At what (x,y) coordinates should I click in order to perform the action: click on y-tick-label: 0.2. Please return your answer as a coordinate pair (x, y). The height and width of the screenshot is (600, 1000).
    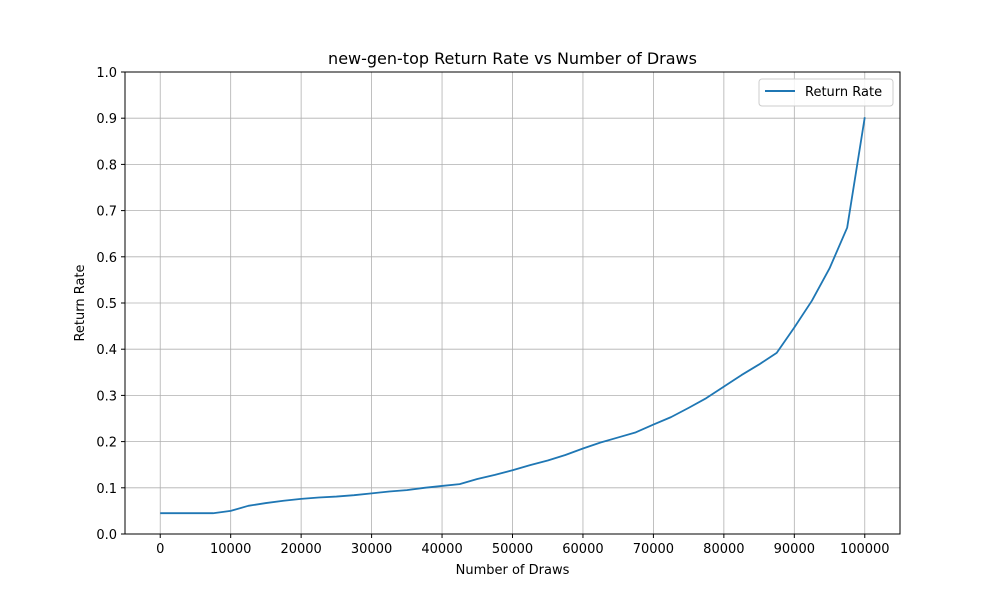
    Looking at the image, I should click on (106, 443).